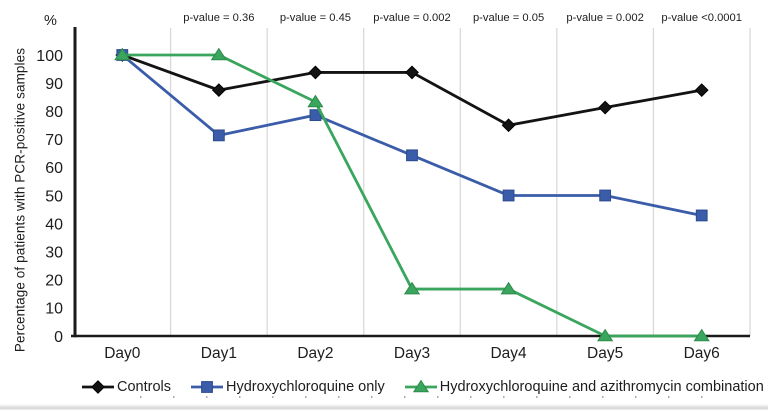  I want to click on legend-triangle-icon, so click(420, 386).